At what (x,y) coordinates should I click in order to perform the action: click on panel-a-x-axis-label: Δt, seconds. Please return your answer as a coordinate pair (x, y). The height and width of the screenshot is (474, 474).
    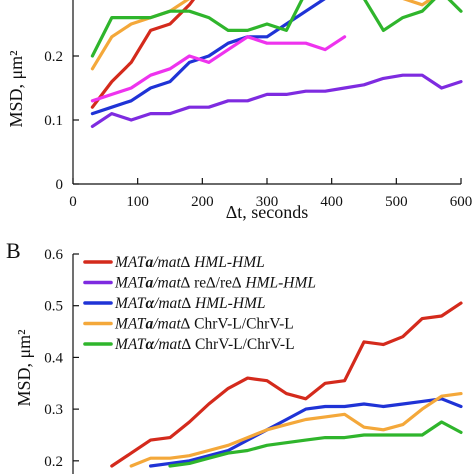
    Looking at the image, I should click on (267, 212).